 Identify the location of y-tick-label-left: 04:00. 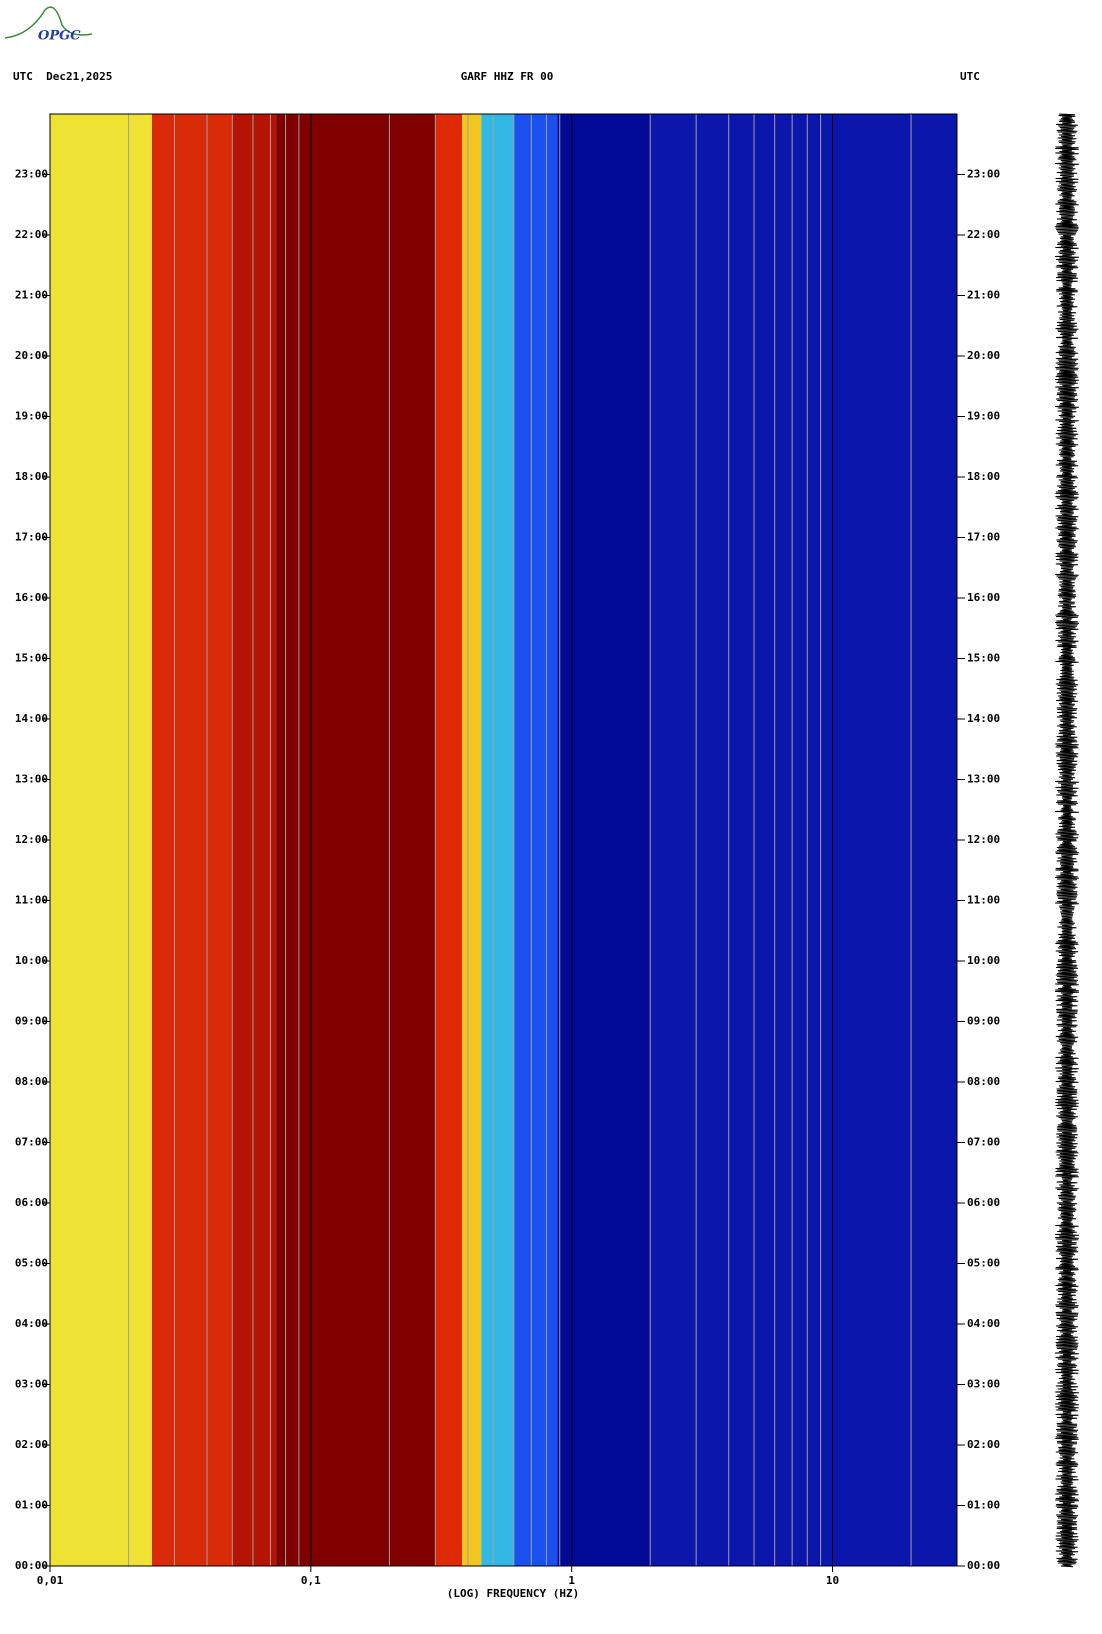
(31, 1323).